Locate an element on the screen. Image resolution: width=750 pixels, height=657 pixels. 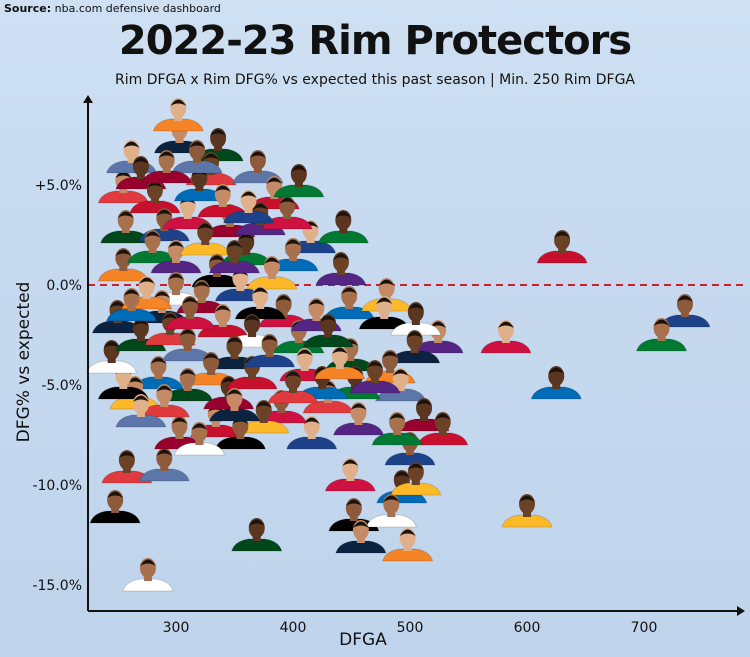
x-tick-label: 300 is located at coordinates (176, 628).